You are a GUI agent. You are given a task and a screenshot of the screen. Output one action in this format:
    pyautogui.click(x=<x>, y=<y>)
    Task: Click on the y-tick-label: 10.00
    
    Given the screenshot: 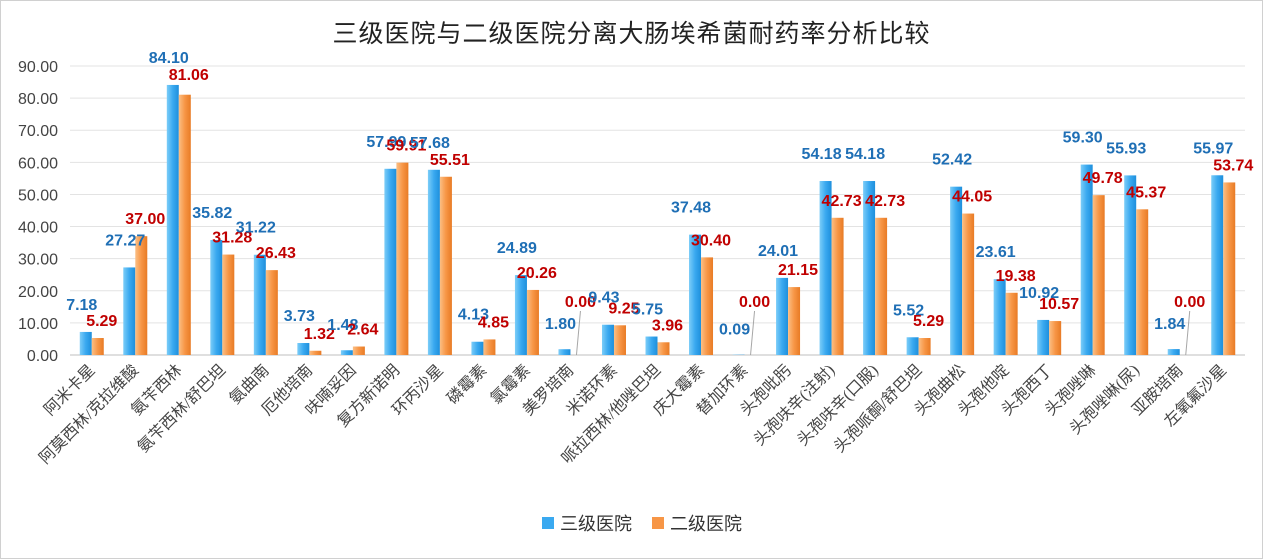 What is the action you would take?
    pyautogui.click(x=38, y=324)
    